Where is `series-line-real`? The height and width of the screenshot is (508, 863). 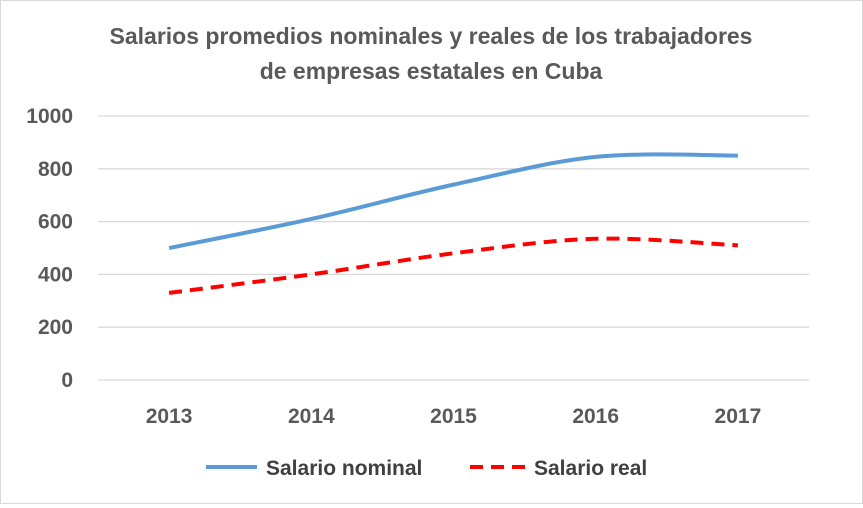
series-line-real is located at coordinates (453, 265).